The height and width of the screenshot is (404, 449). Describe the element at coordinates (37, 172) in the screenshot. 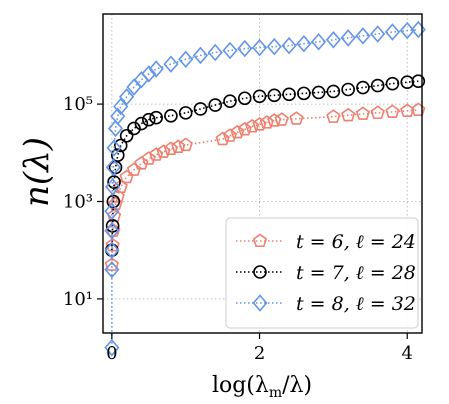

I see `y-axis-label: n(λ)` at that location.